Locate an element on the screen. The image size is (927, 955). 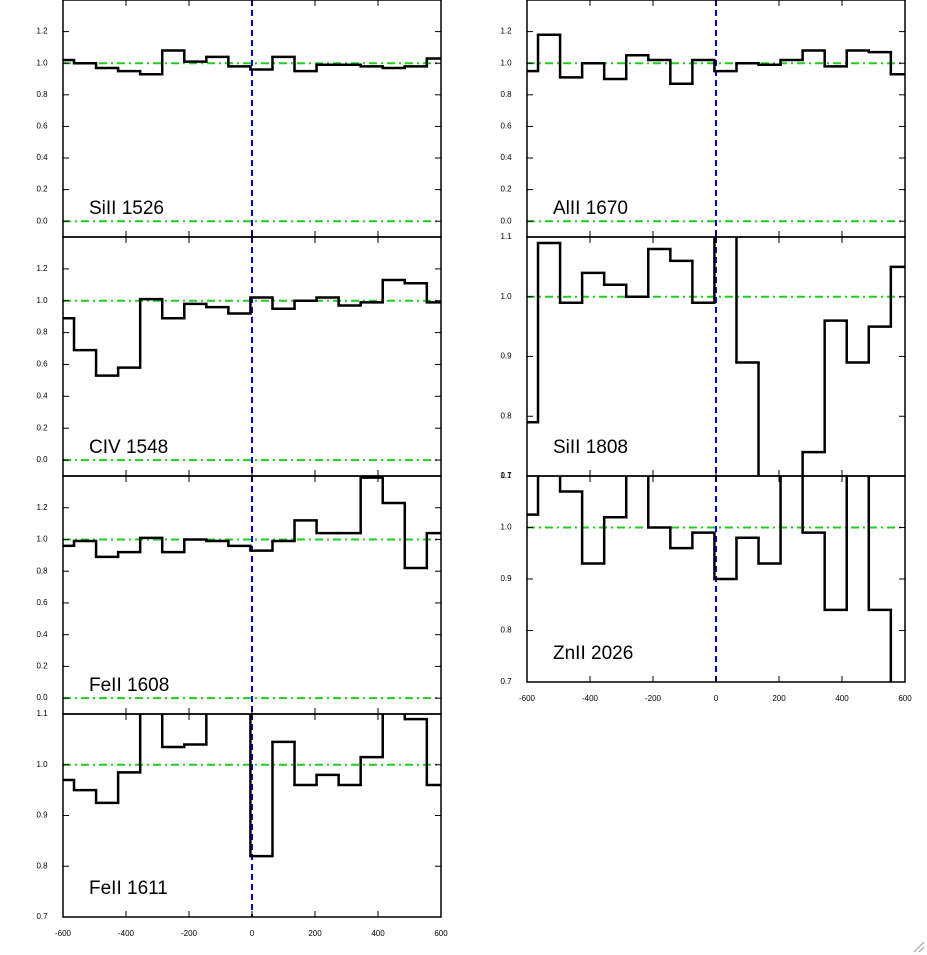
panel-label: CIV 1548 is located at coordinates (128, 447).